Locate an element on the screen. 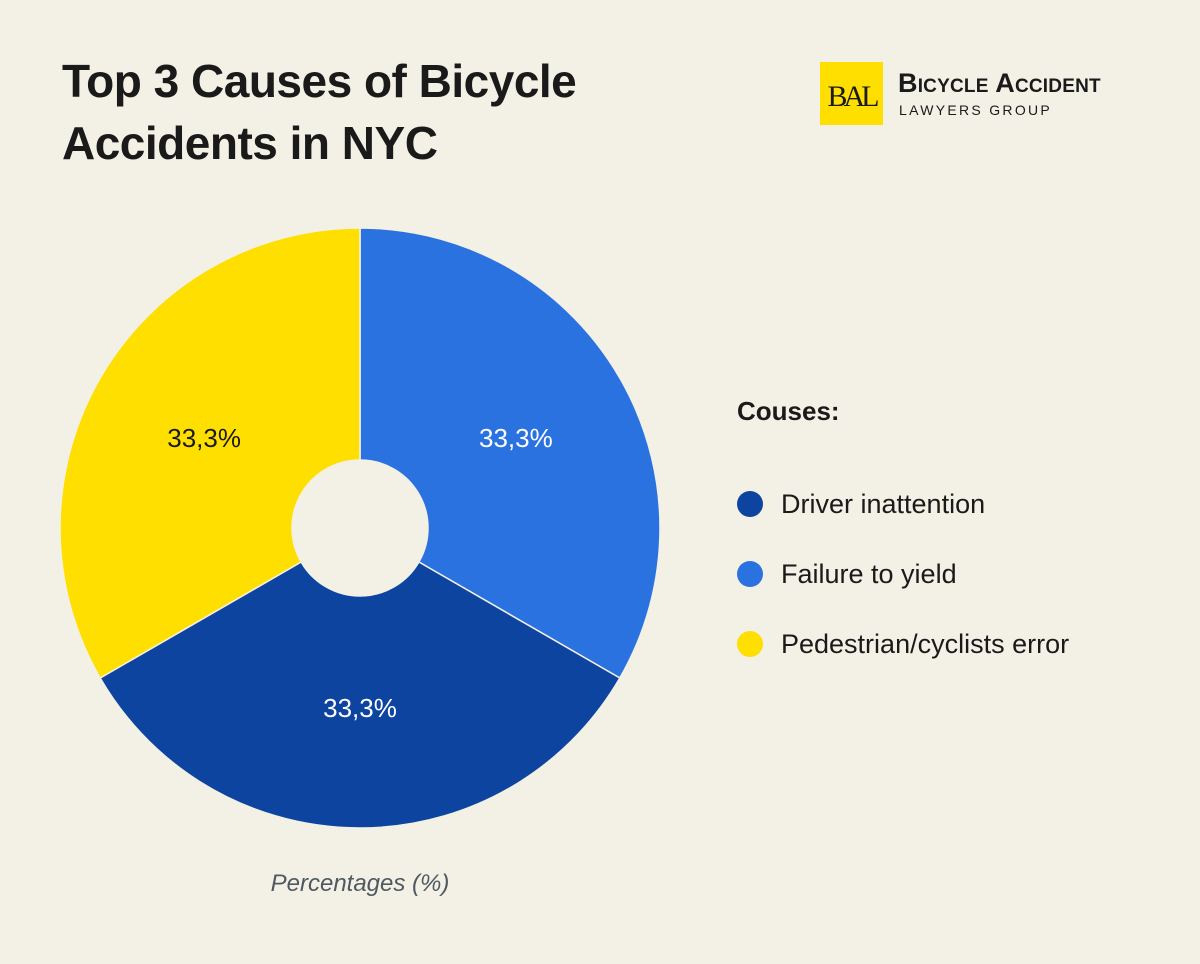 The height and width of the screenshot is (964, 1200). legend-label: Failure to yield is located at coordinates (869, 573).